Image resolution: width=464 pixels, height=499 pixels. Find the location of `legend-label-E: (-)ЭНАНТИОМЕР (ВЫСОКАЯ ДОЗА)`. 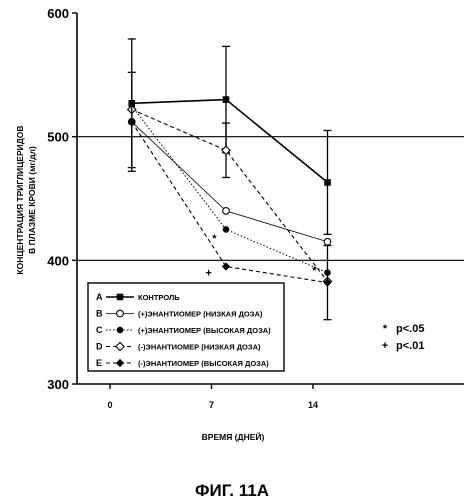

legend-label-E: (-)ЭНАНТИОМЕР (ВЫСОКАЯ ДОЗА) is located at coordinates (203, 363).